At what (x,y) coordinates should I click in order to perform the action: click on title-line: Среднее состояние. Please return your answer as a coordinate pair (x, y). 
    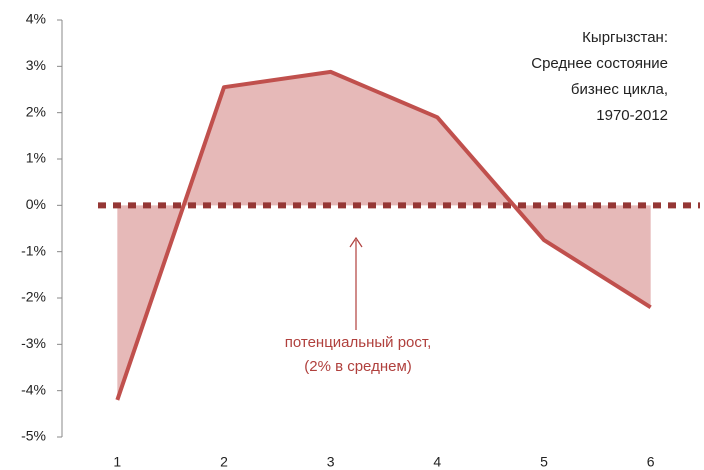
    Looking at the image, I should click on (599, 63).